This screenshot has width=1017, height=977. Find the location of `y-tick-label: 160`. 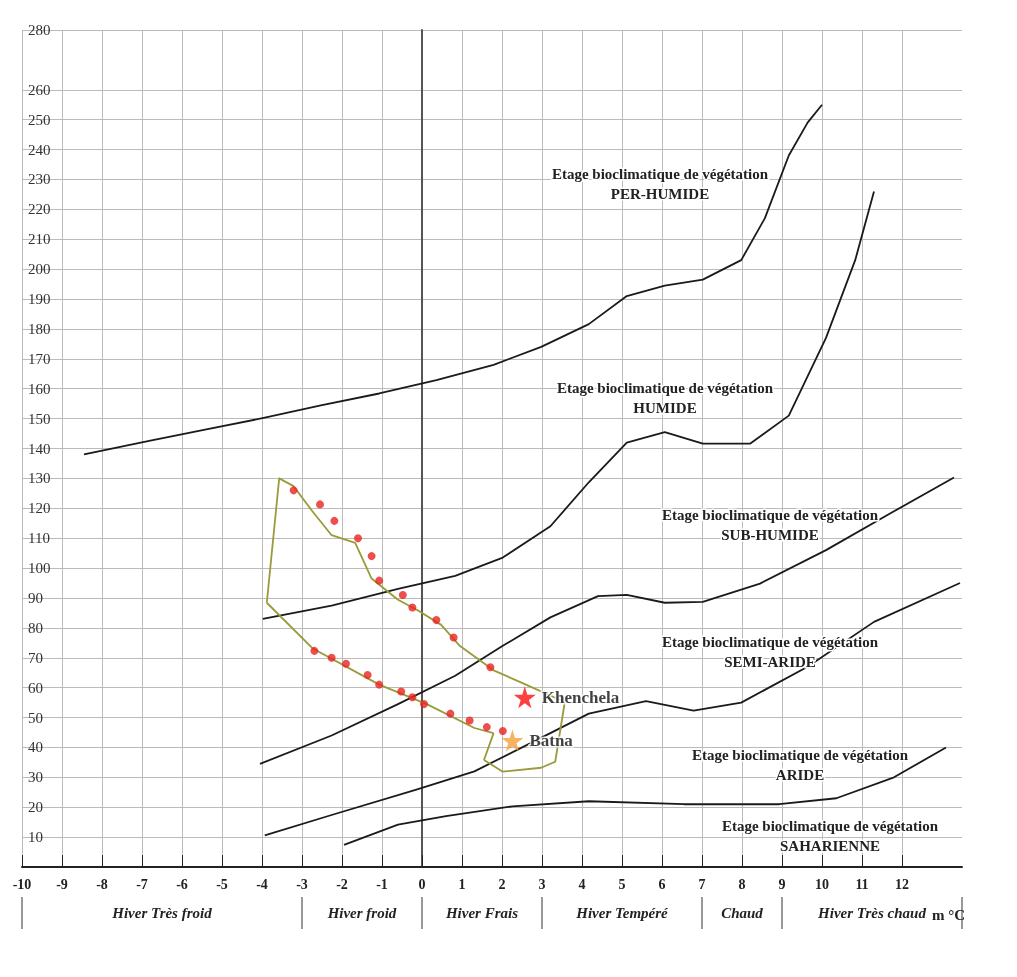

y-tick-label: 160 is located at coordinates (39, 388).